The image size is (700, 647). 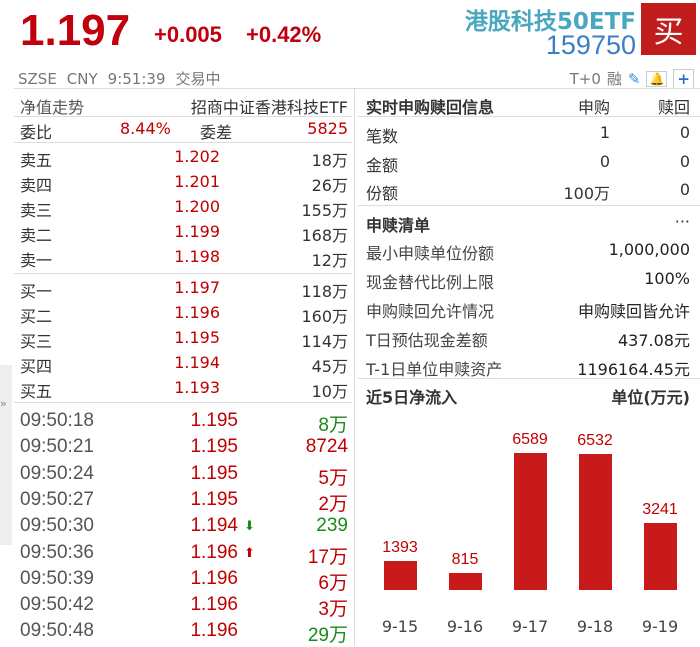 What do you see at coordinates (184, 423) in the screenshot?
I see `trade-row: 09:50:18 1.195 8万` at bounding box center [184, 423].